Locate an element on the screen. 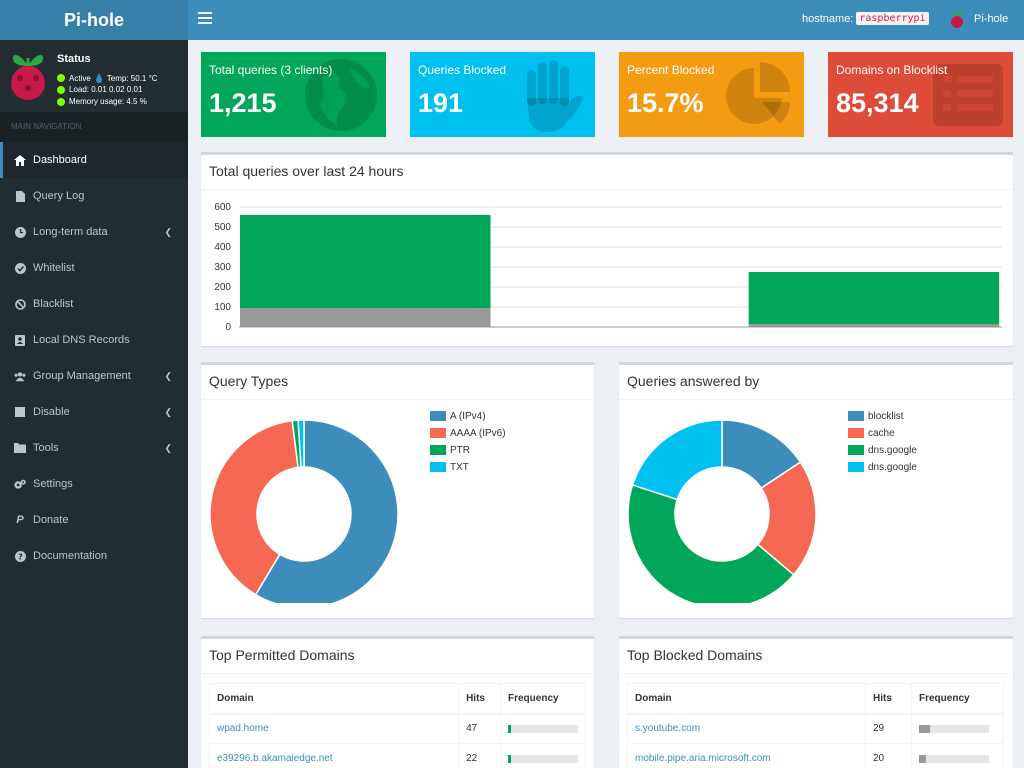 This screenshot has width=1024, height=768. hostname-label: hostname: is located at coordinates (828, 18).